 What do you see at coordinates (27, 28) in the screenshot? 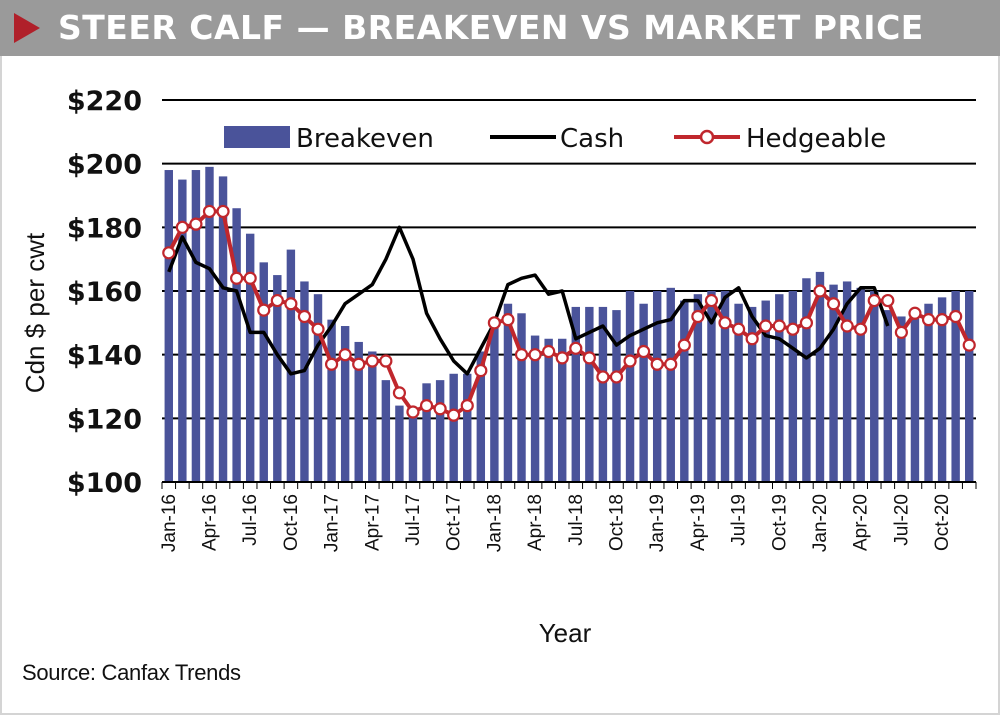
I see `triangle-arrow-icon` at bounding box center [27, 28].